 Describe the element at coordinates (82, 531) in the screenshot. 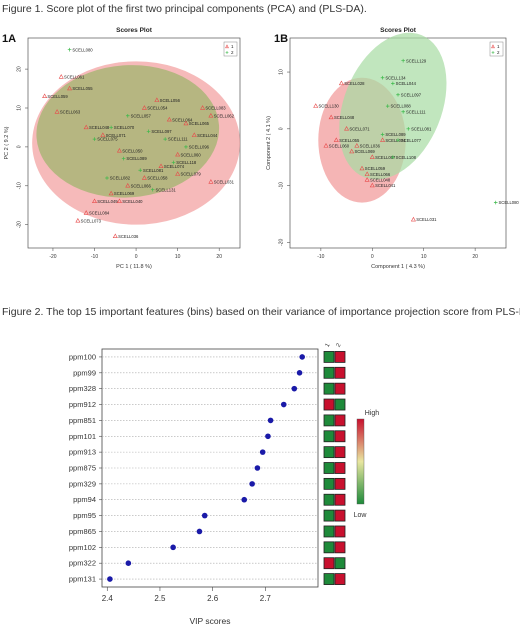

I see `feature-label: ppm865` at that location.